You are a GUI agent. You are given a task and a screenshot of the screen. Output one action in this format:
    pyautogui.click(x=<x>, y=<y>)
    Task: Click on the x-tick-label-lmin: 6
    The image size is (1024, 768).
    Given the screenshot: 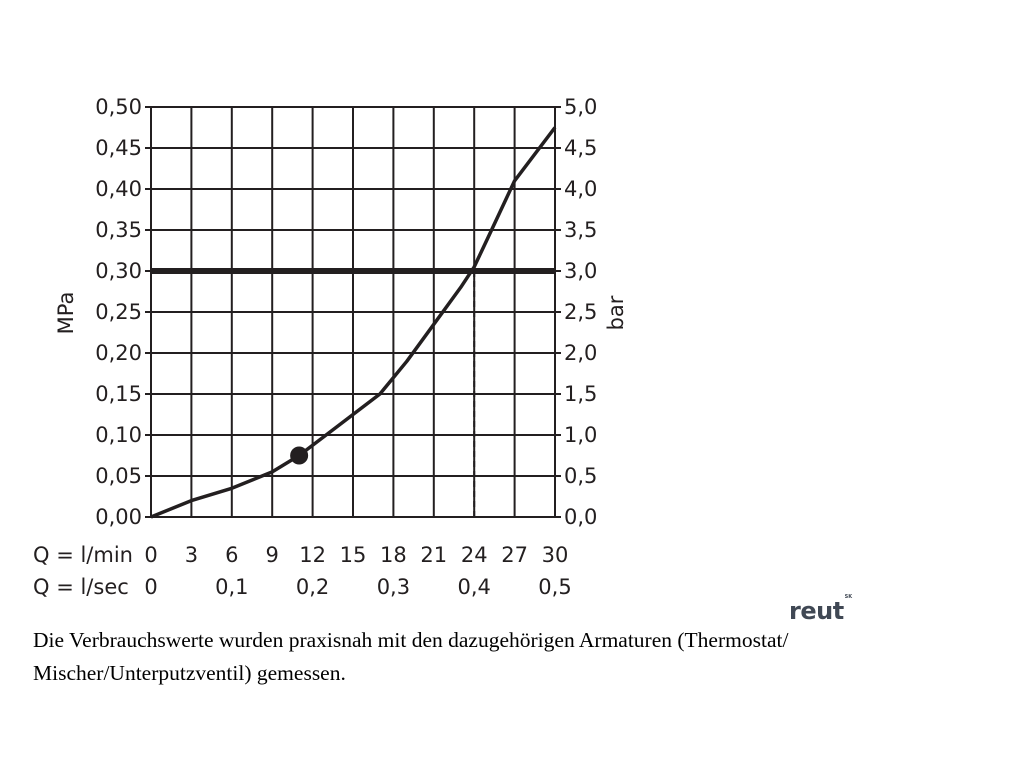 What is the action you would take?
    pyautogui.click(x=231, y=555)
    